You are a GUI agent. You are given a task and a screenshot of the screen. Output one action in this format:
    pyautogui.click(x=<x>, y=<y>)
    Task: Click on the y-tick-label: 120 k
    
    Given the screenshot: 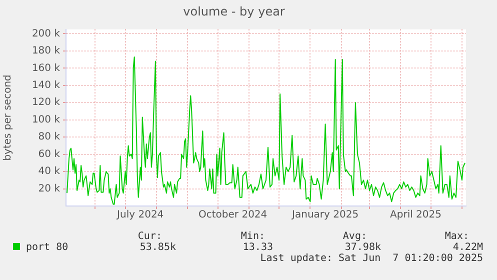 What is the action you would take?
    pyautogui.click(x=46, y=102)
    